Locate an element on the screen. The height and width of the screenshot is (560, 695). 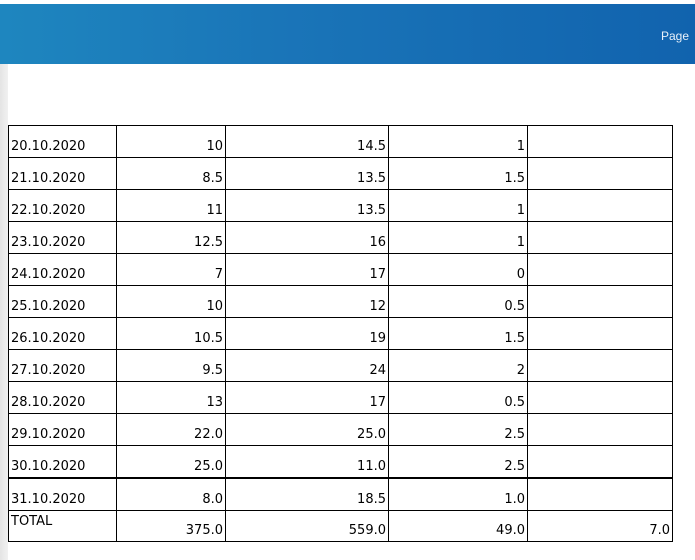
date-cell: 22.10.2020 is located at coordinates (62, 205).